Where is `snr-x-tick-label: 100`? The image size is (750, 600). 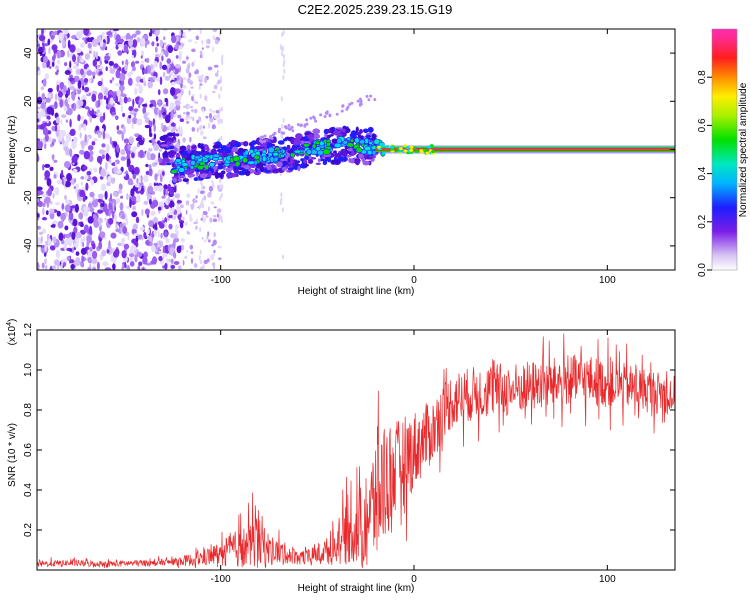
snr-x-tick-label: 100 is located at coordinates (607, 579).